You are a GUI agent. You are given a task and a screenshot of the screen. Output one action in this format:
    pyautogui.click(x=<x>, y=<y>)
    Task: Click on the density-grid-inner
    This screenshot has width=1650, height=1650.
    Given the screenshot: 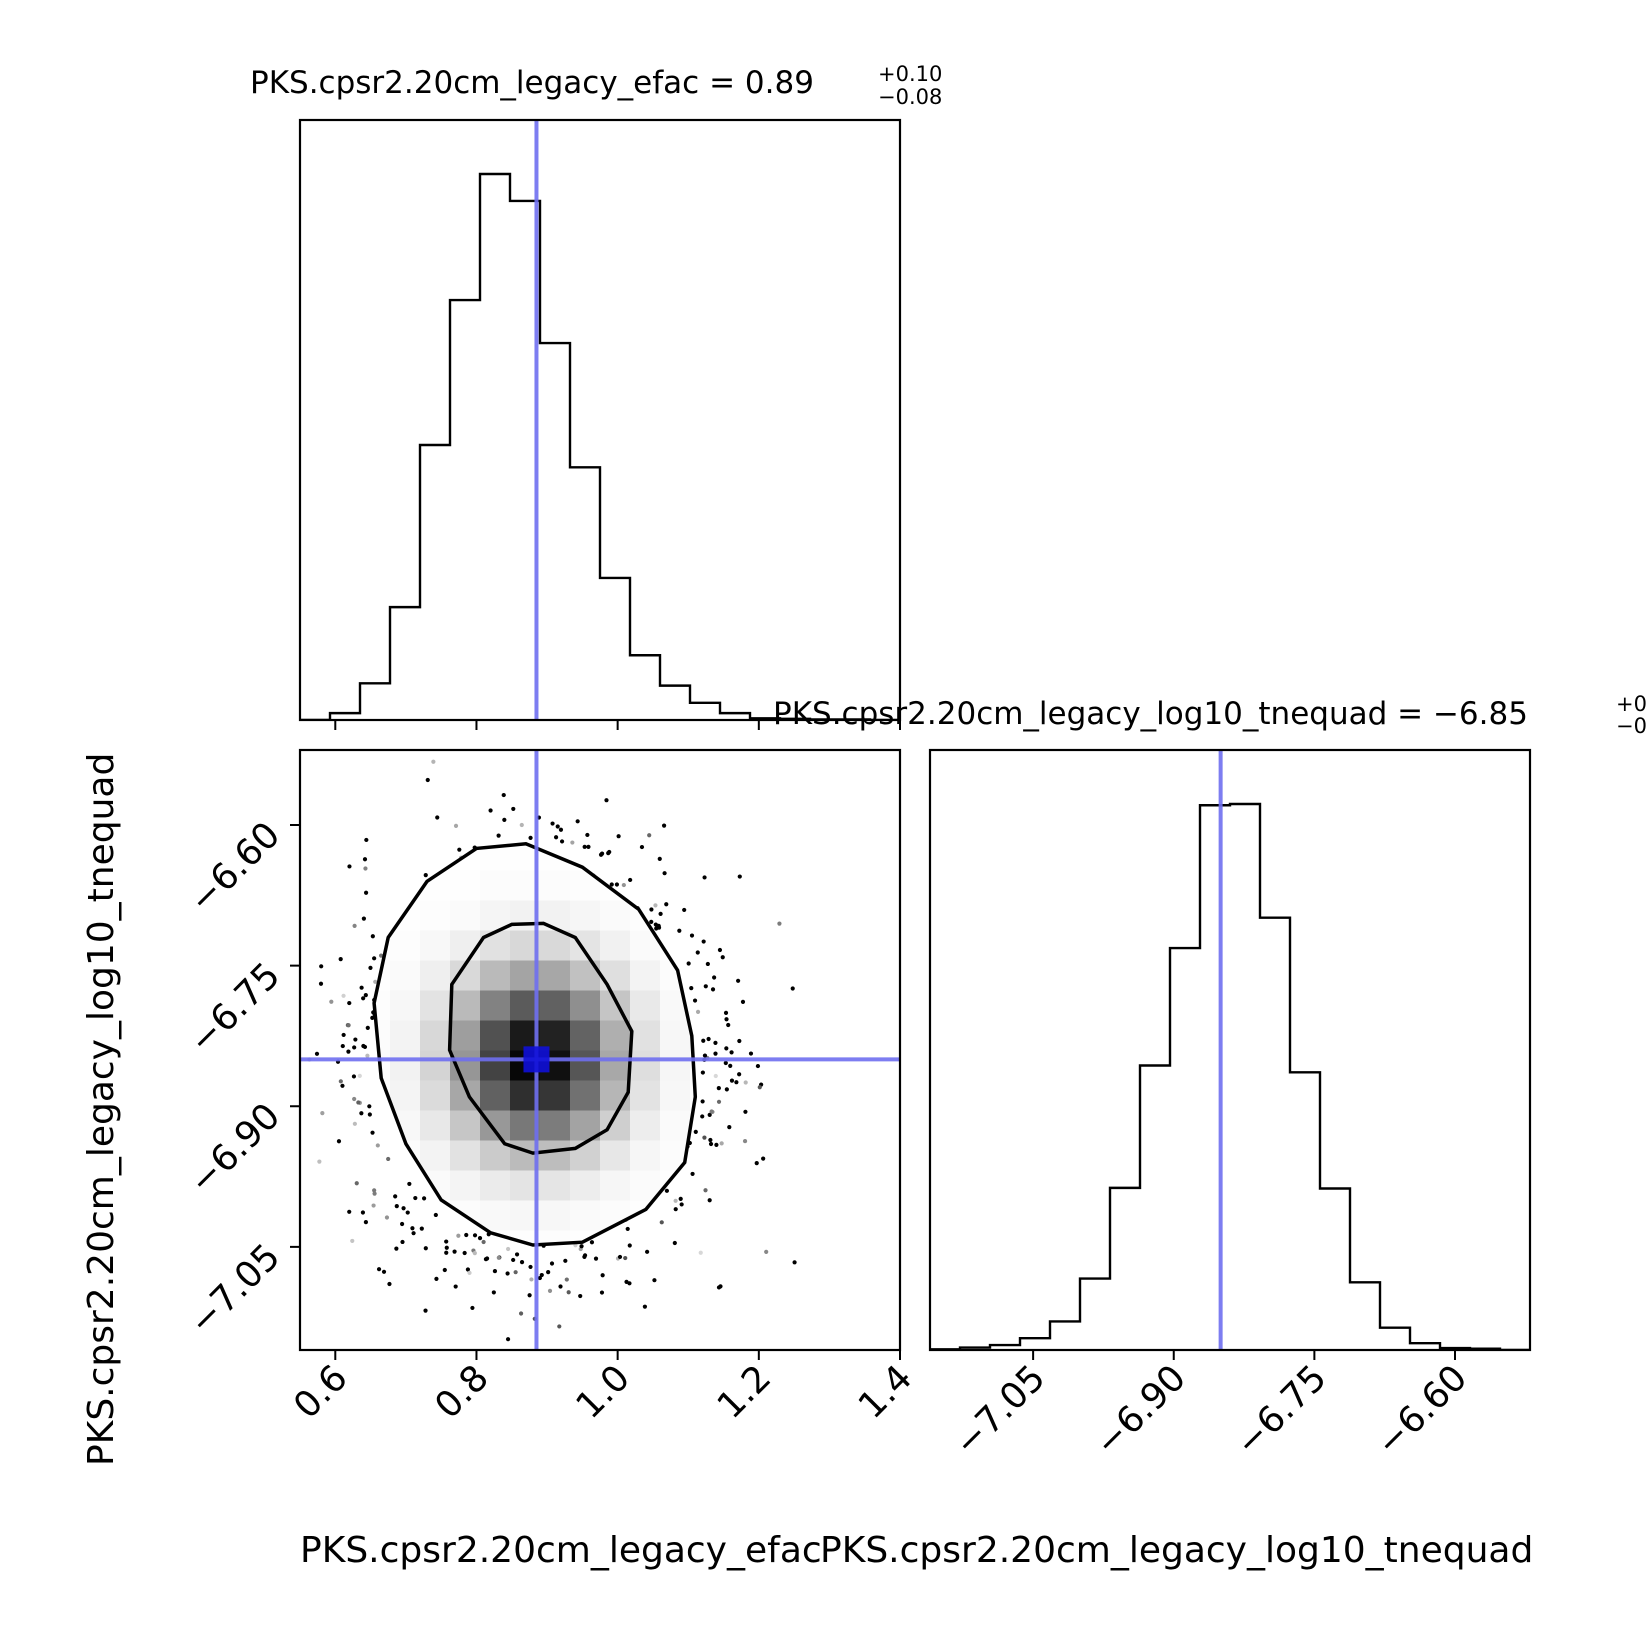 What is the action you would take?
    pyautogui.click(x=600, y=1050)
    